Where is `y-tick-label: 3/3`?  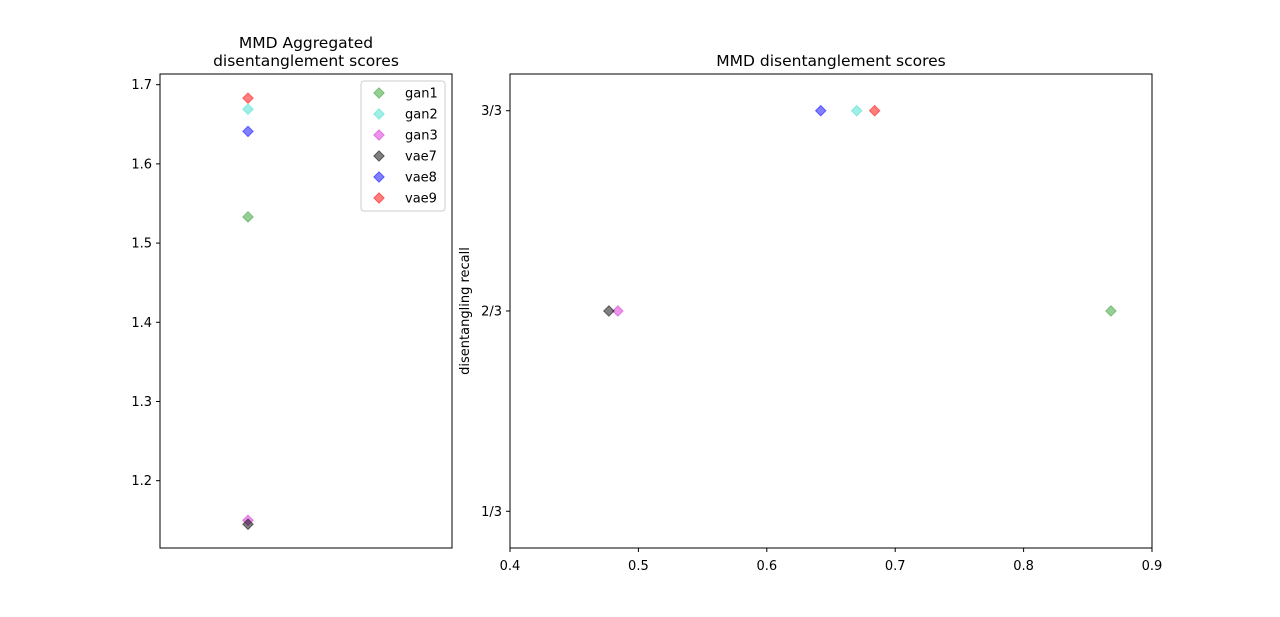 y-tick-label: 3/3 is located at coordinates (491, 111).